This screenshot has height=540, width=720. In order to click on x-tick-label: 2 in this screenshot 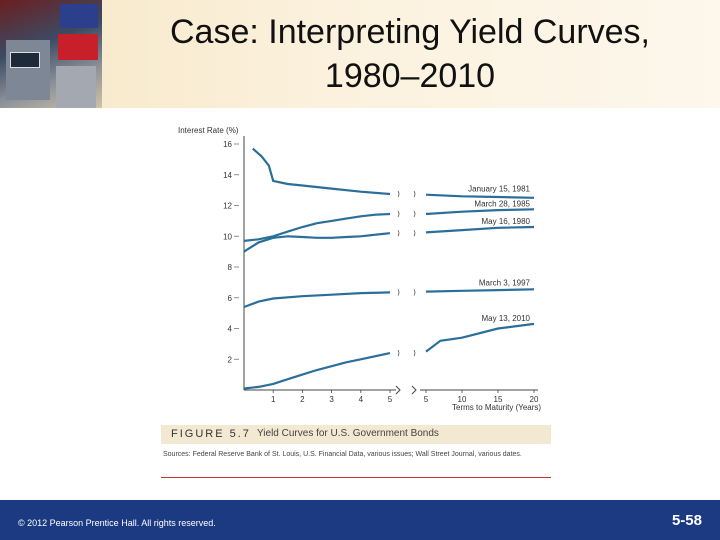, I will do `click(302, 399)`.